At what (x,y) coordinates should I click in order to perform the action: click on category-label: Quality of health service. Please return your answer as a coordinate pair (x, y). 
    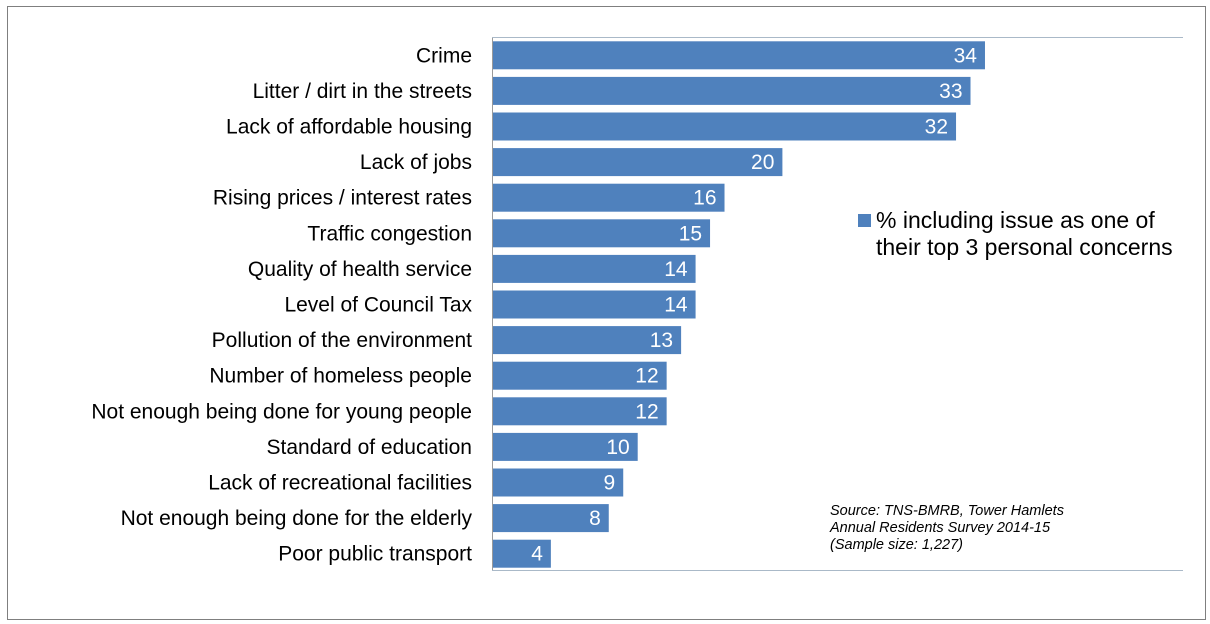
    Looking at the image, I should click on (360, 269).